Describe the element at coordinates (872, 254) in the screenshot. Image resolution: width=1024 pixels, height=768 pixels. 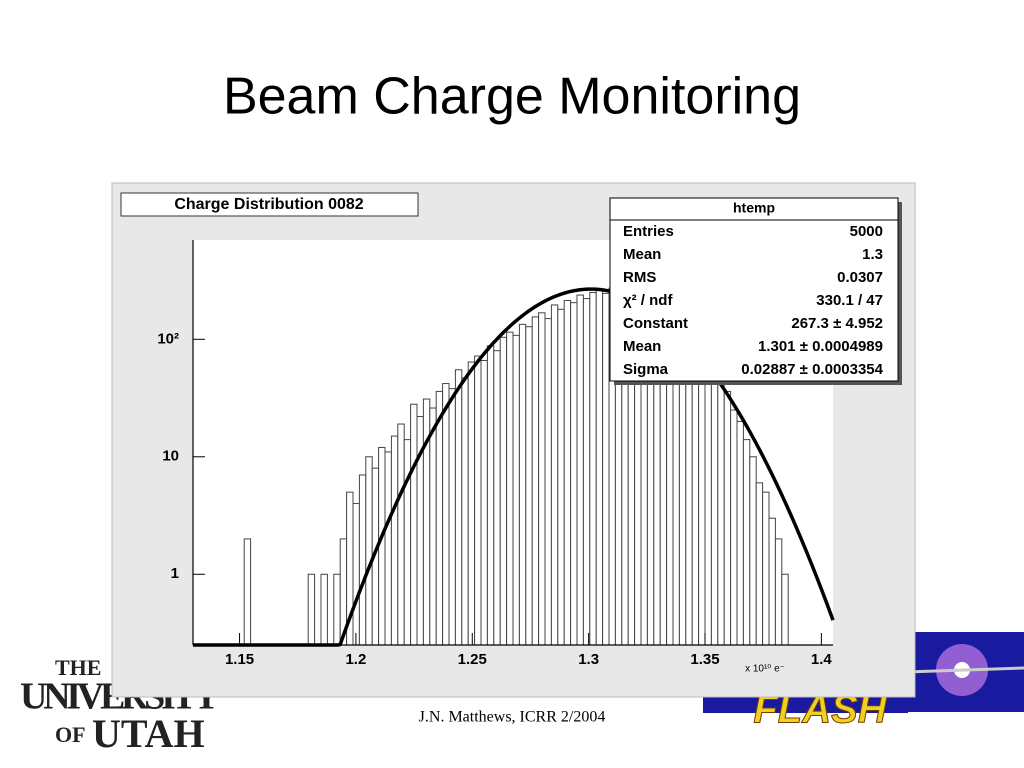
I see `stats-value: 1.3` at that location.